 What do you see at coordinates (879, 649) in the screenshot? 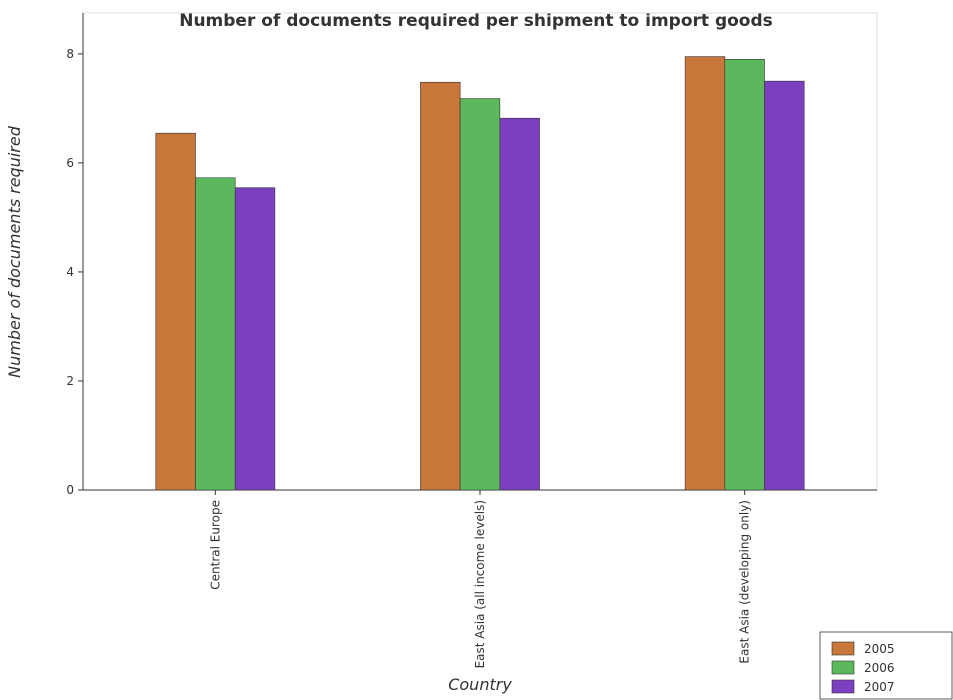
I see `legend-label: 2005` at bounding box center [879, 649].